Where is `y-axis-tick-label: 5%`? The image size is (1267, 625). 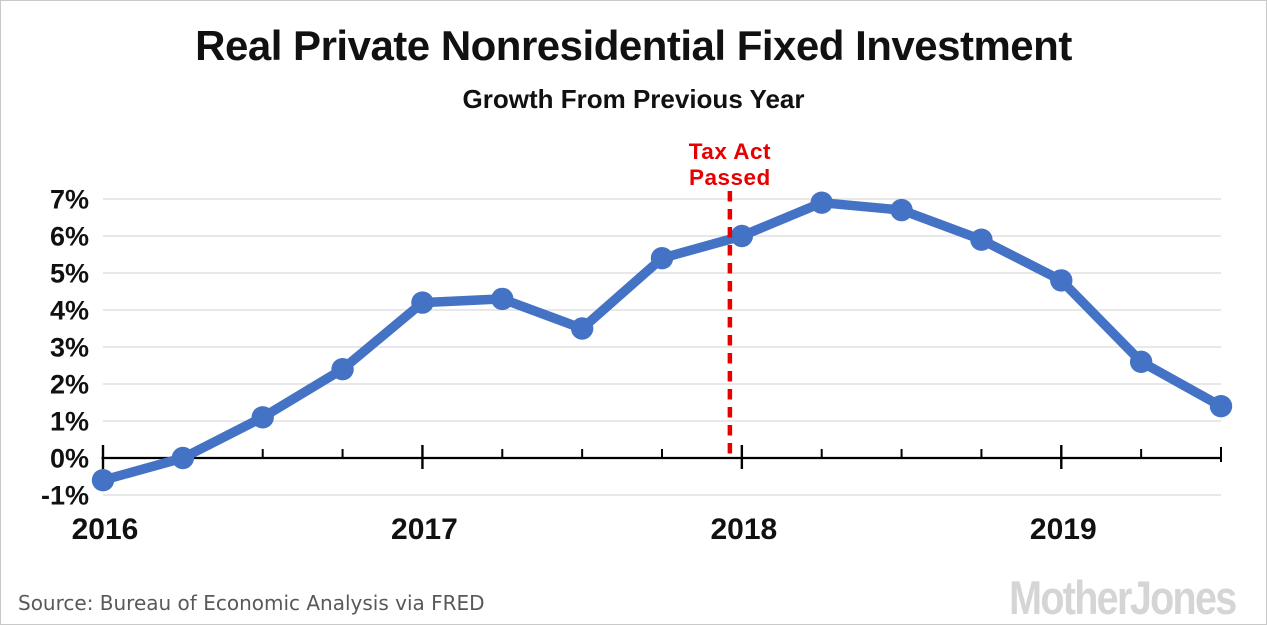
y-axis-tick-label: 5% is located at coordinates (69, 274).